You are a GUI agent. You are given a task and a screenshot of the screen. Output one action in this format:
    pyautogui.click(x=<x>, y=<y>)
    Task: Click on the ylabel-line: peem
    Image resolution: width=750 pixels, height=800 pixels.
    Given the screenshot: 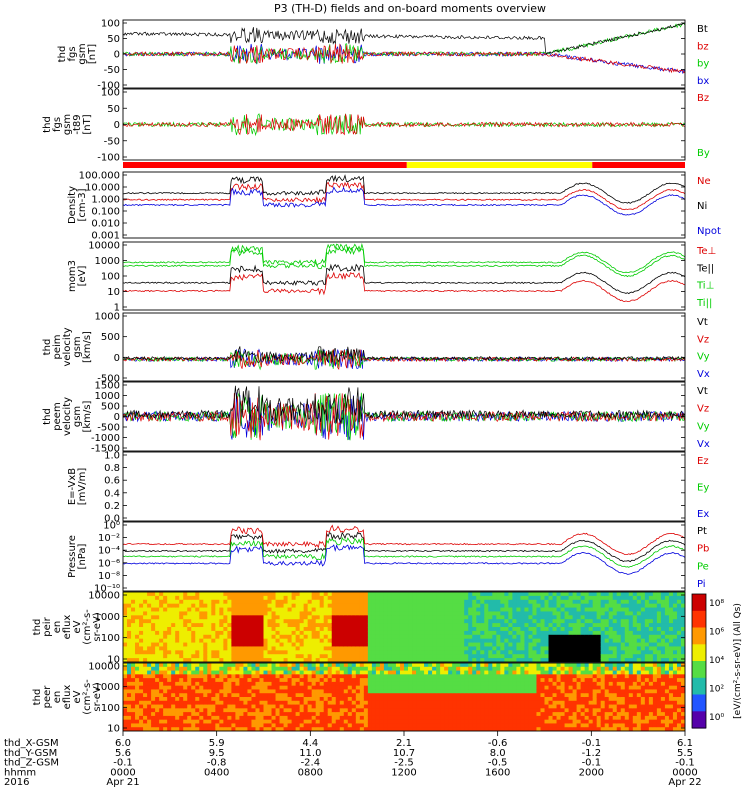 What is the action you would take?
    pyautogui.click(x=57, y=416)
    